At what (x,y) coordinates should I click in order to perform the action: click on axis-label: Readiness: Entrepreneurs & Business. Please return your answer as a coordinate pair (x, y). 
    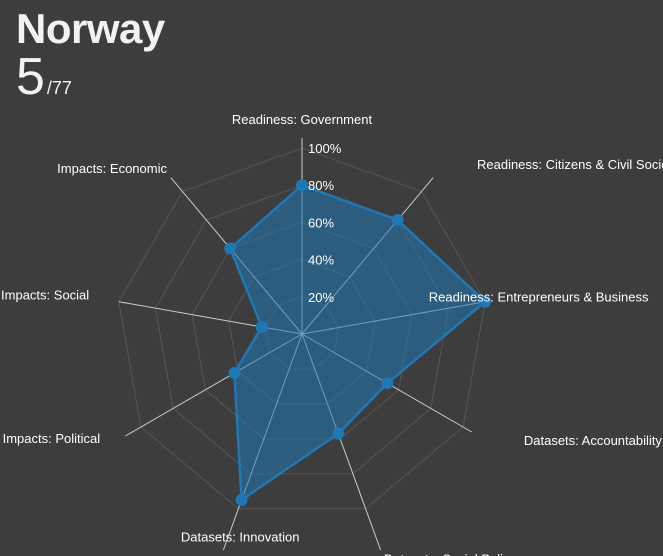
    Looking at the image, I should click on (539, 297).